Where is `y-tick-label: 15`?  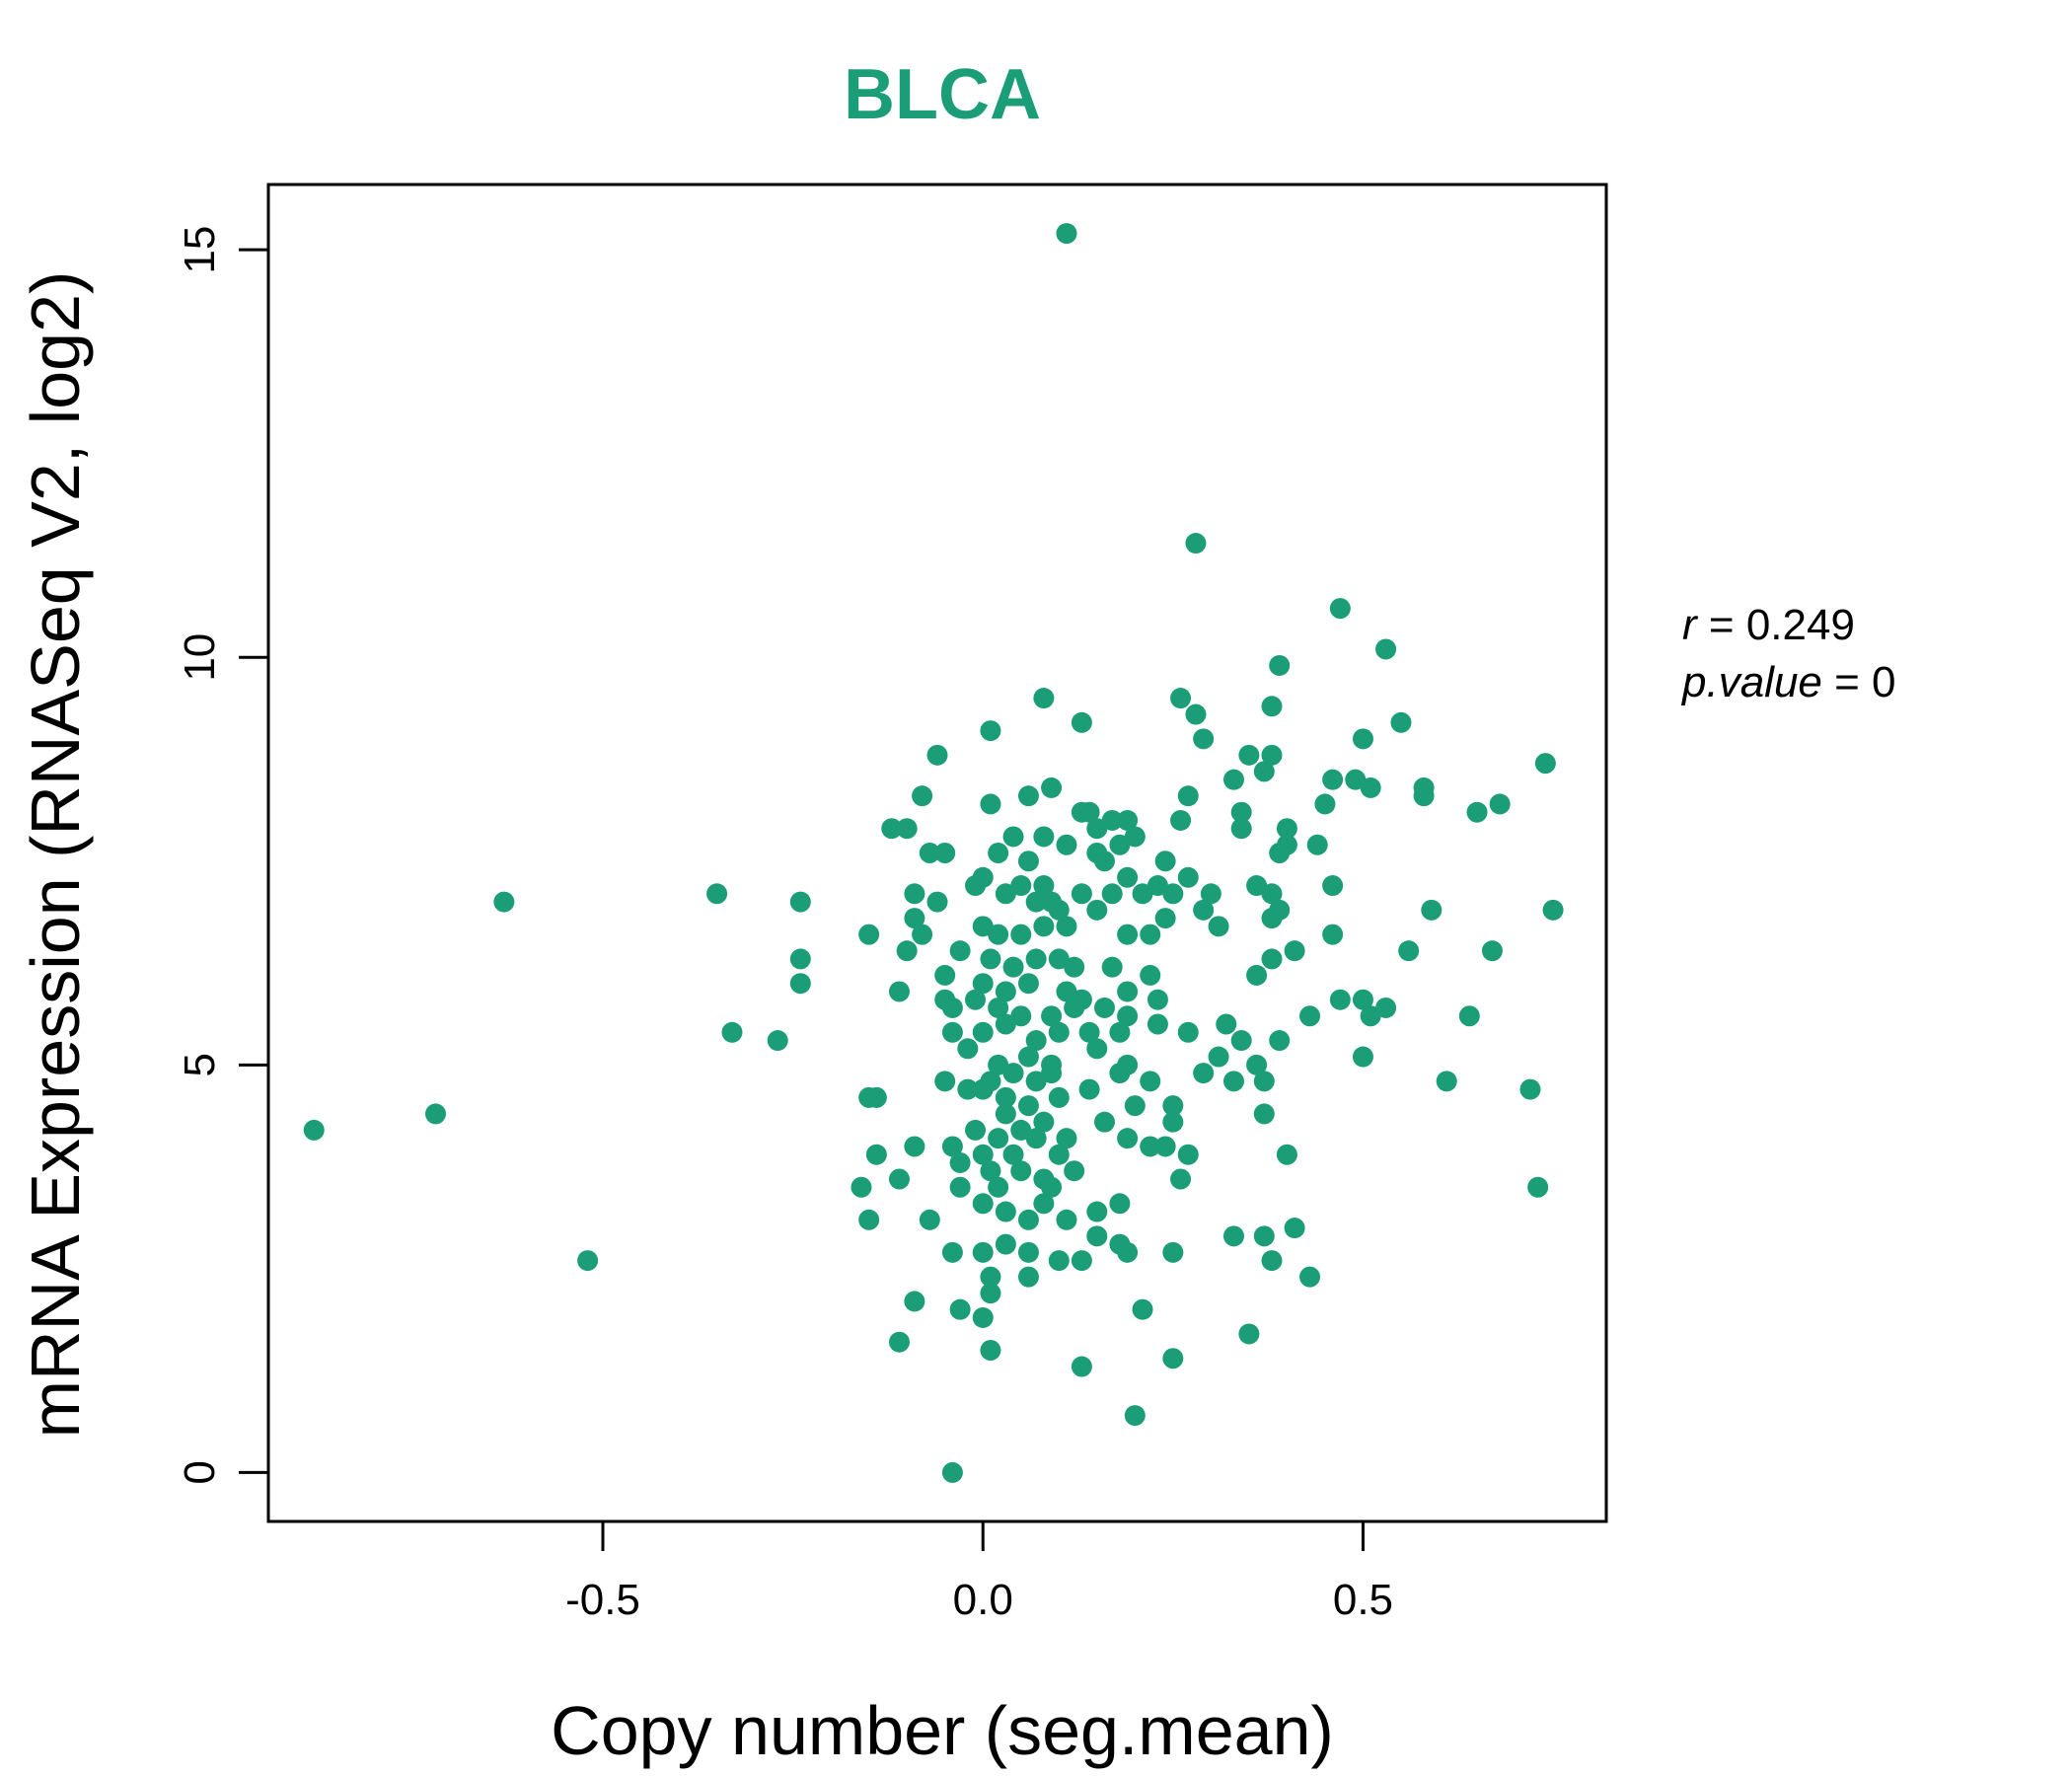 y-tick-label: 15 is located at coordinates (200, 250).